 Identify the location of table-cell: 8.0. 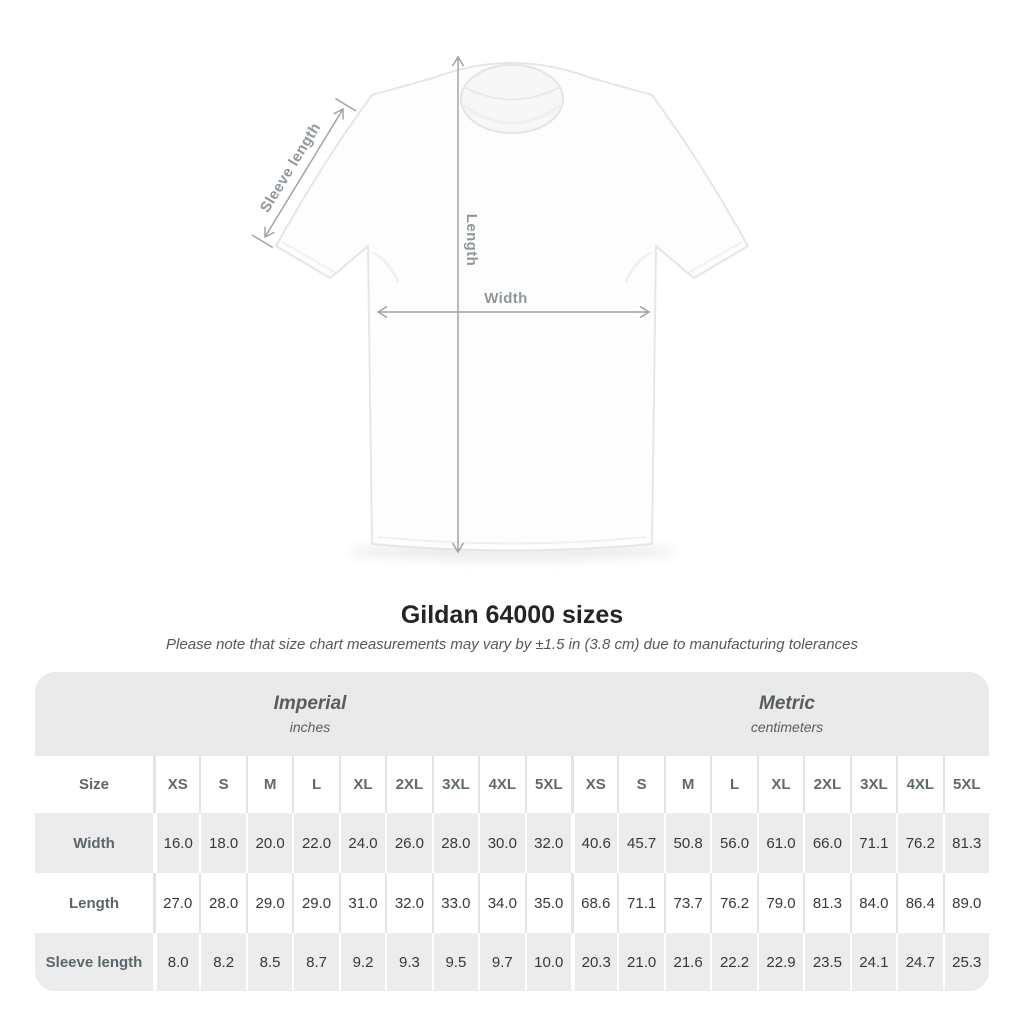
(176, 962).